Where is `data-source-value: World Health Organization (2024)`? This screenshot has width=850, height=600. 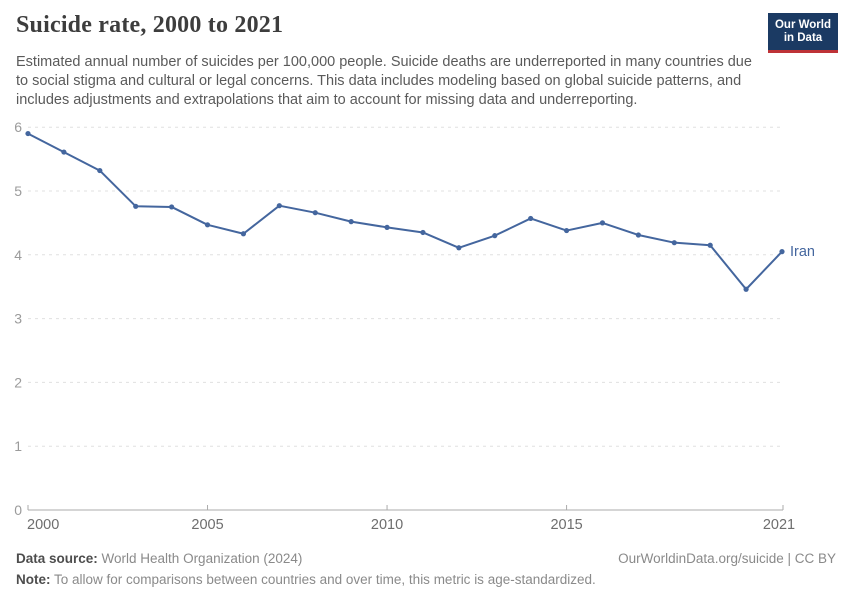
data-source-value: World Health Organization (2024) is located at coordinates (200, 558).